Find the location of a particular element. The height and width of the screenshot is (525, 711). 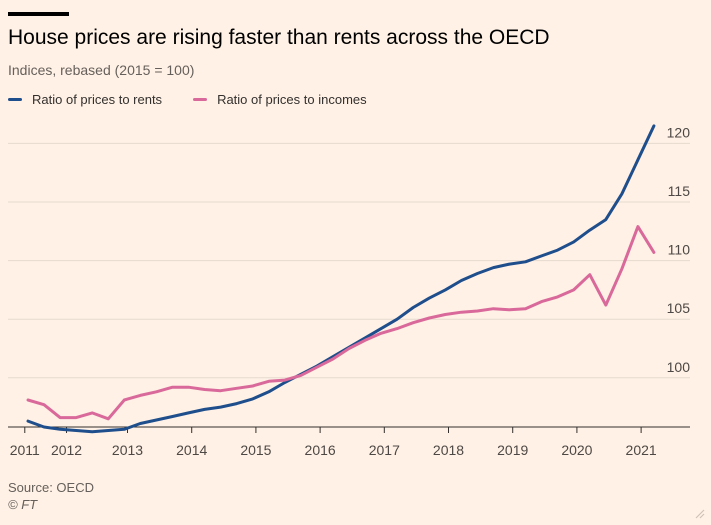

resize-handle-icon is located at coordinates (700, 514).